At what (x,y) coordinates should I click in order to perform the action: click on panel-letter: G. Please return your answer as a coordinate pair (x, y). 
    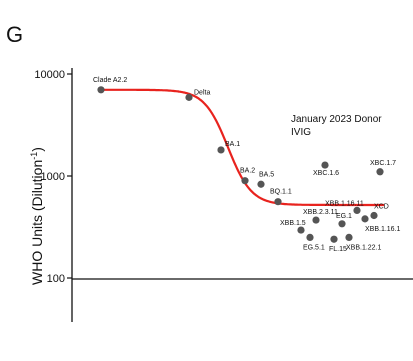
    Looking at the image, I should click on (14, 34).